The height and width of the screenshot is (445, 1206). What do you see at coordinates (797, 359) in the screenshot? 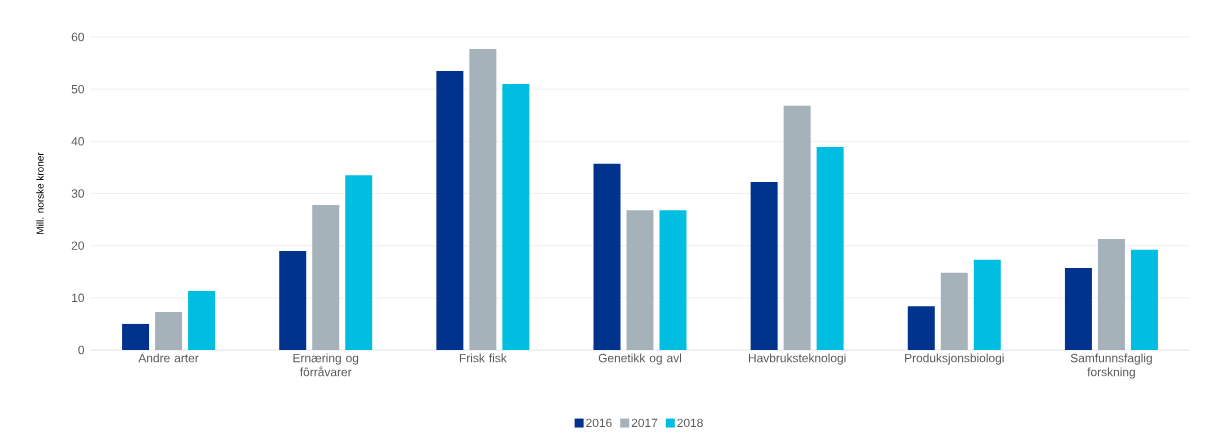
I see `x-tick-label: Havbruksteknologi` at bounding box center [797, 359].